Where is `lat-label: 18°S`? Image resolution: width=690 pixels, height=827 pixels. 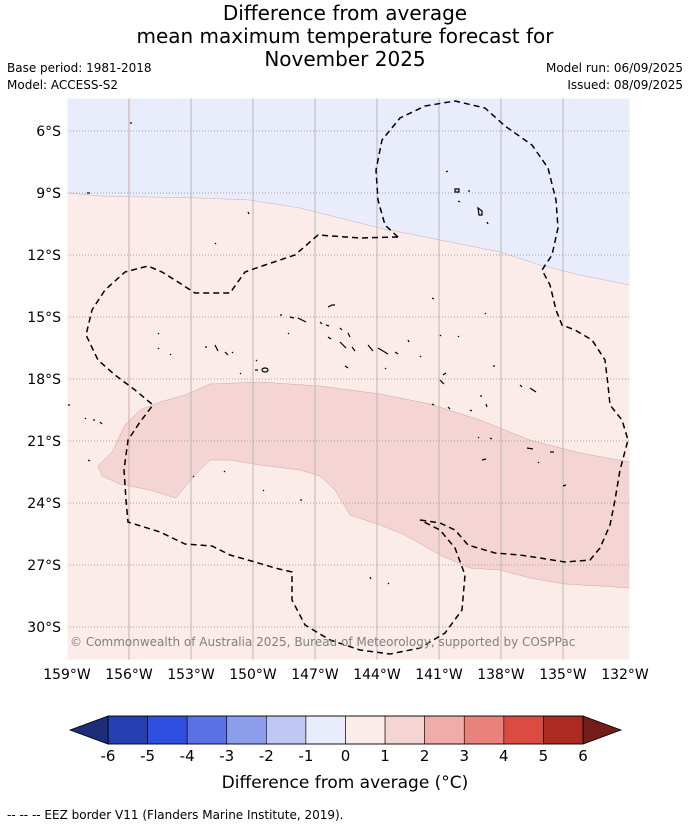 lat-label: 18°S is located at coordinates (44, 380).